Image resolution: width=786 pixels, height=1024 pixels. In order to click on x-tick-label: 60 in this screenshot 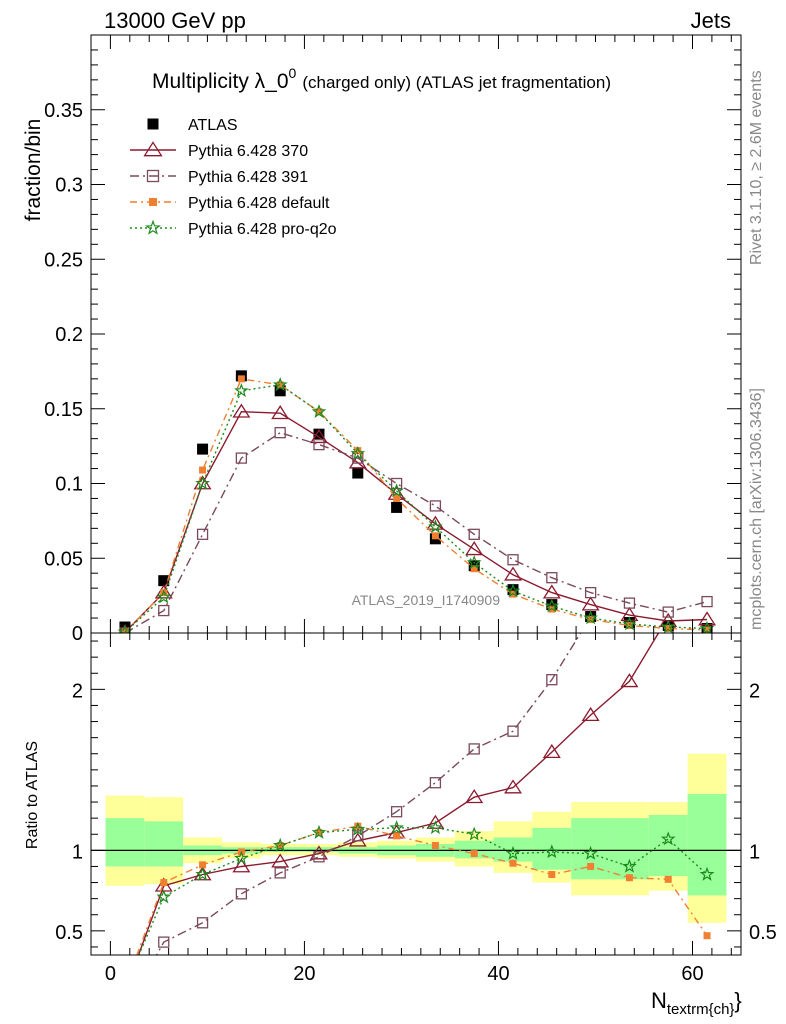, I will do `click(692, 974)`.